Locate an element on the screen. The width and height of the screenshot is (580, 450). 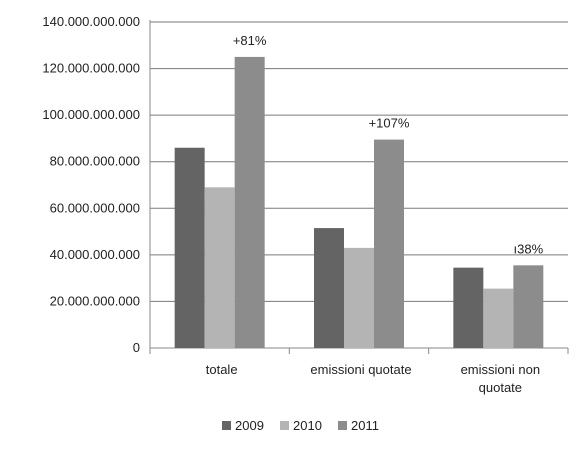
legend-swatch-2011 is located at coordinates (342, 425).